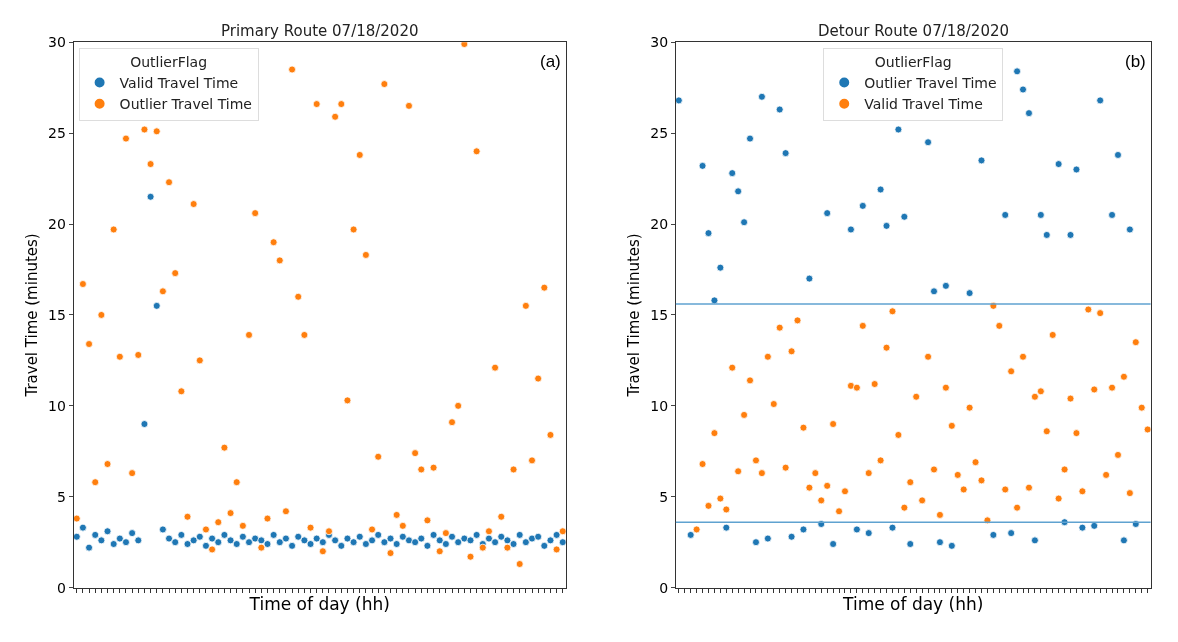  What do you see at coordinates (550, 61) in the screenshot?
I see `annotation: (a)` at bounding box center [550, 61].